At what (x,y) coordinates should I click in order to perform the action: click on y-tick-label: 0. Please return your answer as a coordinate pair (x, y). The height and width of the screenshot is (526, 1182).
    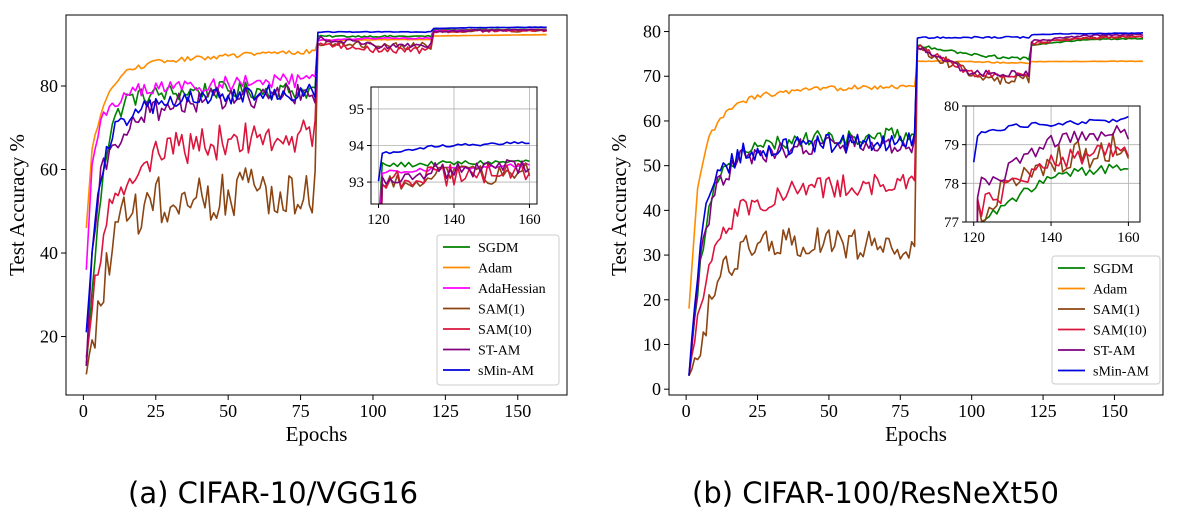
    Looking at the image, I should click on (656, 389).